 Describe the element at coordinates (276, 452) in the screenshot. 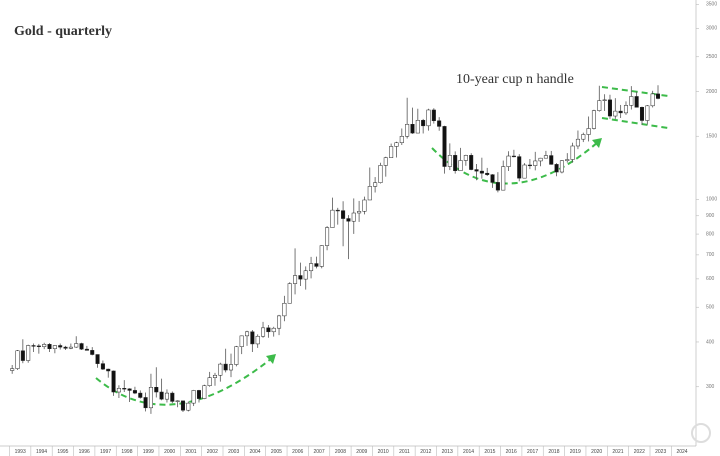

I see `x-tick-label: 2005` at that location.